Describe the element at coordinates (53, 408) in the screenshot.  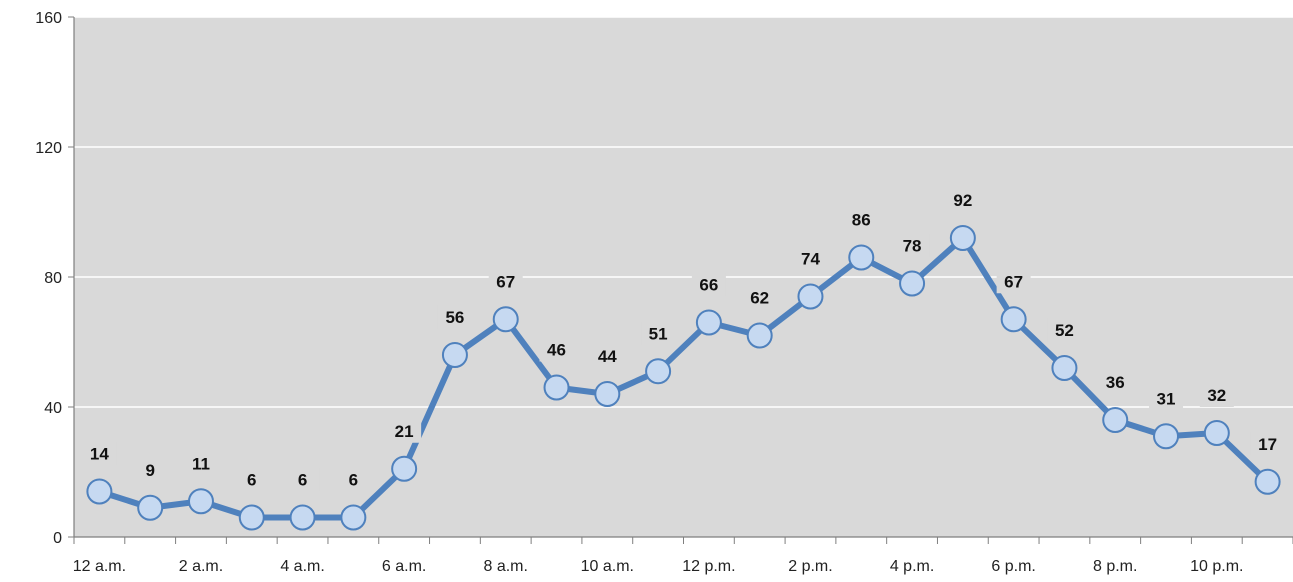
I see `y-tick-label: 40` at that location.